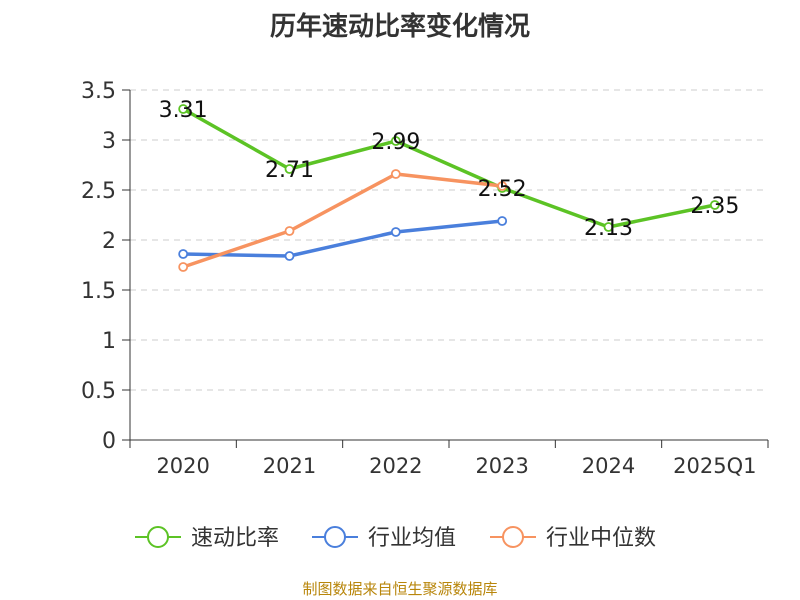  Describe the element at coordinates (601, 538) in the screenshot. I see `legend-label: 行业中位数` at that location.